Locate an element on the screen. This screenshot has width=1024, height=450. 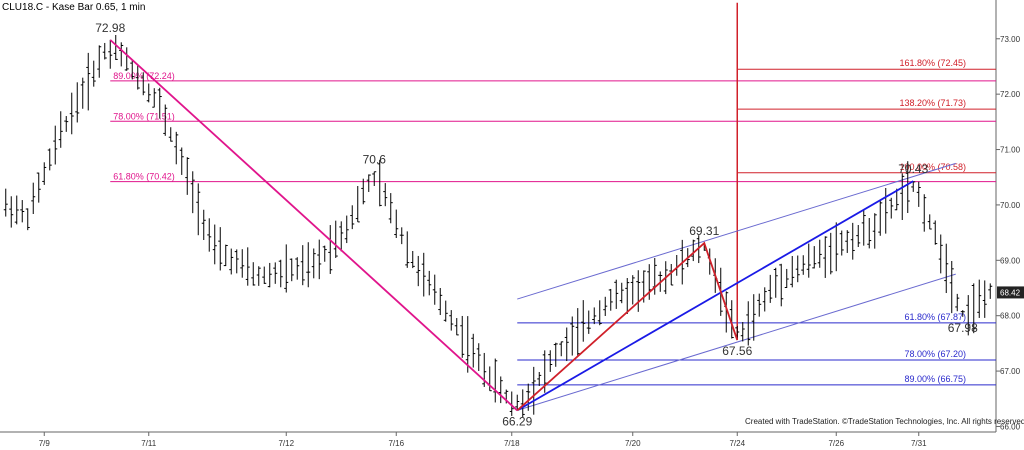
pivot-label: 69.31 is located at coordinates (704, 231).